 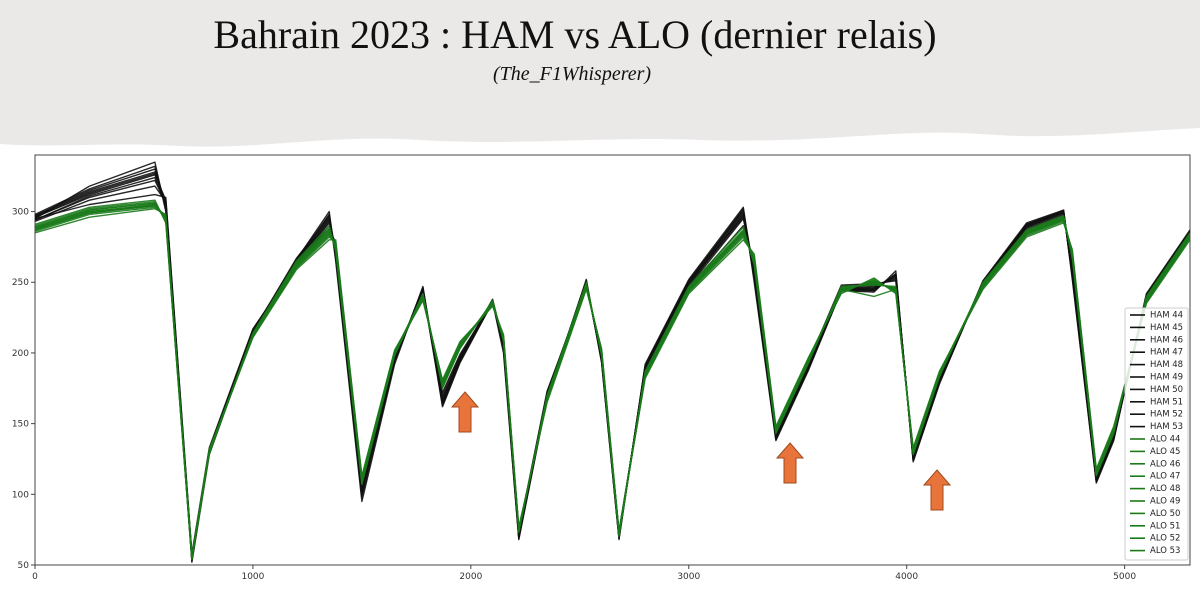 I want to click on legend-box, so click(x=1156, y=434).